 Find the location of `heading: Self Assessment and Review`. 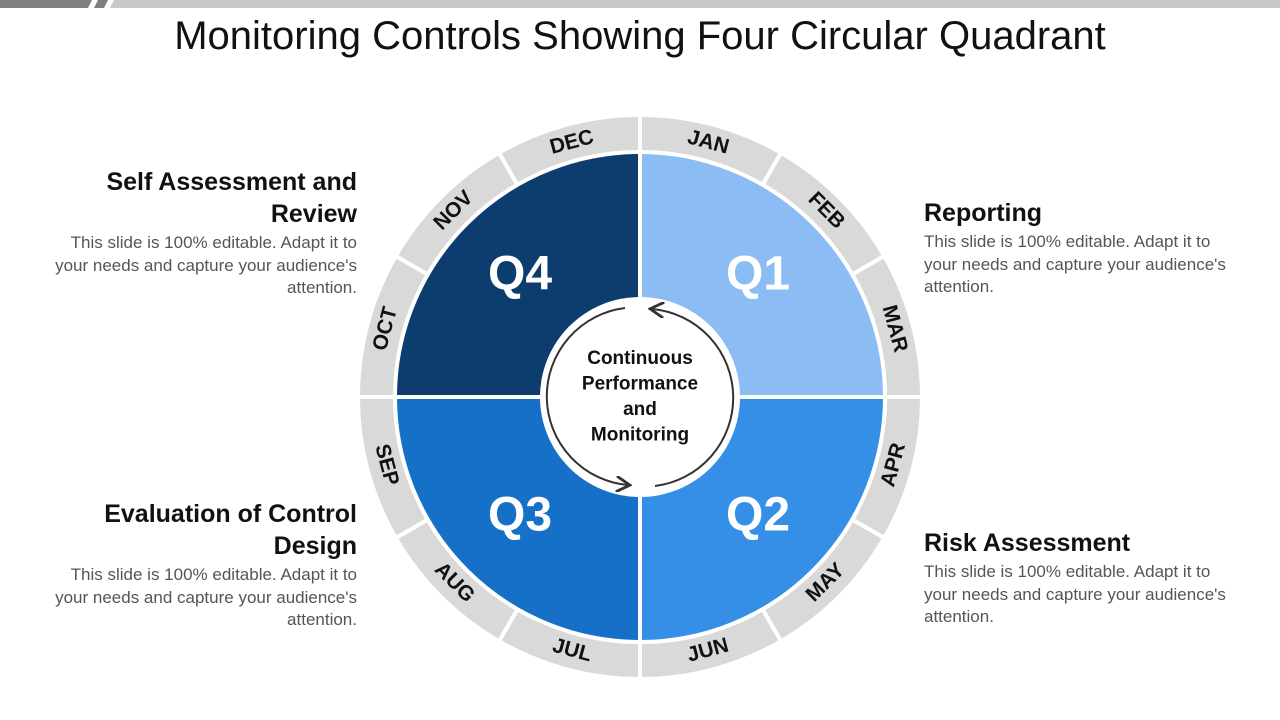

heading: Self Assessment and Review is located at coordinates (231, 198).